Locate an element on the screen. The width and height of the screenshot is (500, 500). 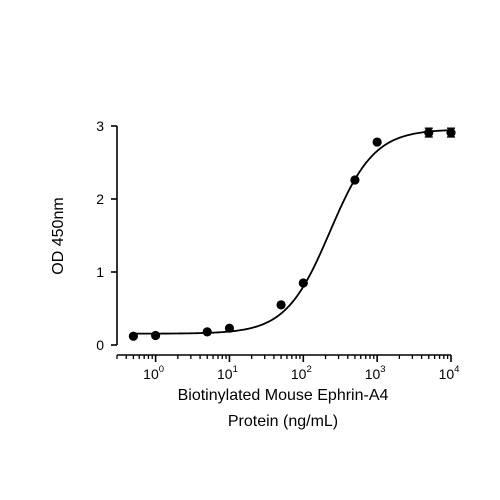
x-tick-label-2: 10² is located at coordinates (301, 373).